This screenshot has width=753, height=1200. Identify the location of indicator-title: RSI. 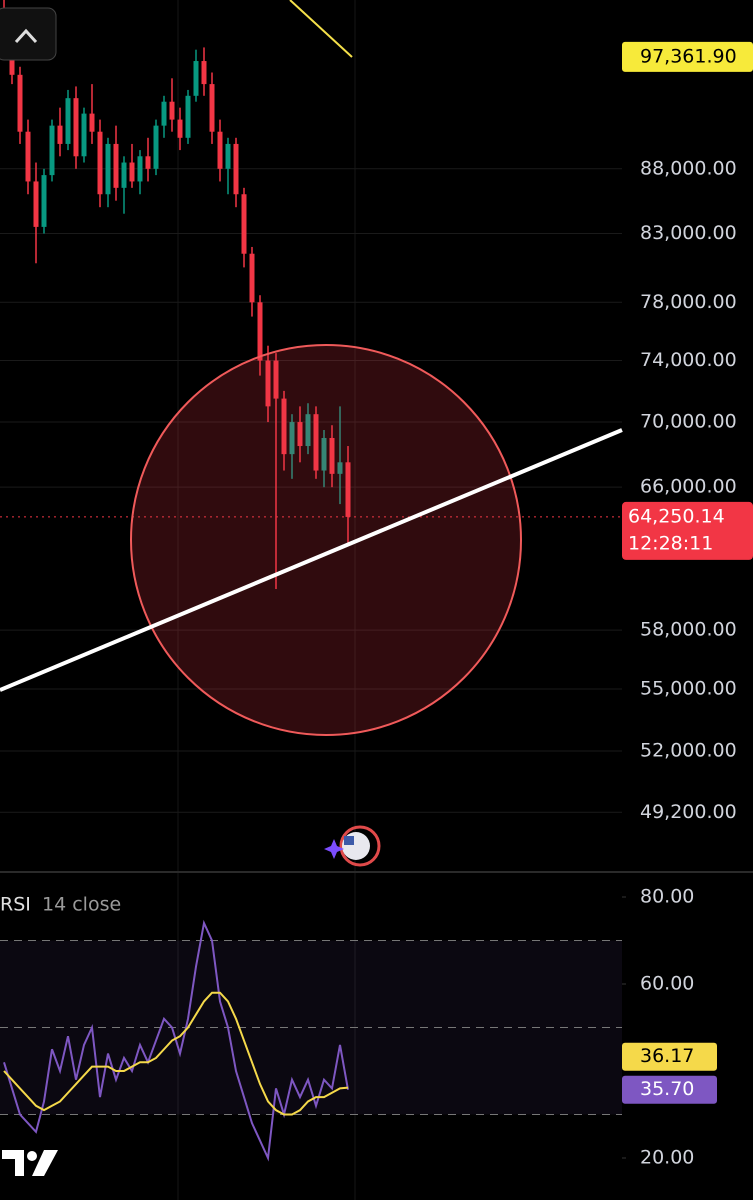
(15, 905).